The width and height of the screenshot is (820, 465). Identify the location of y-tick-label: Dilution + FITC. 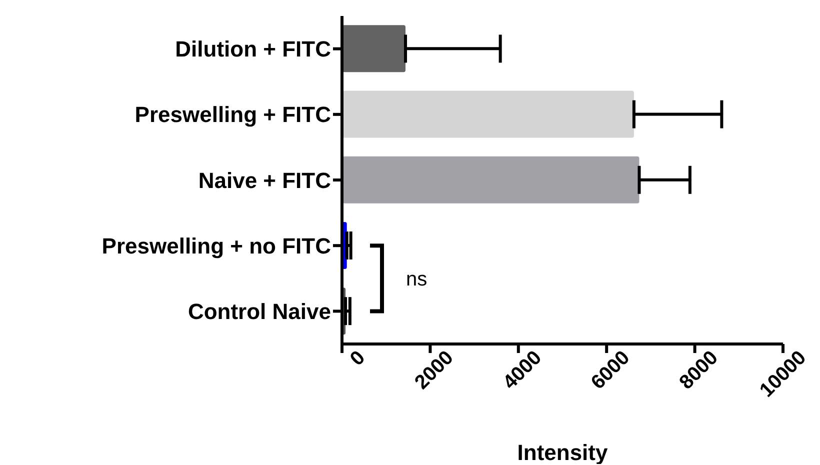
(253, 49).